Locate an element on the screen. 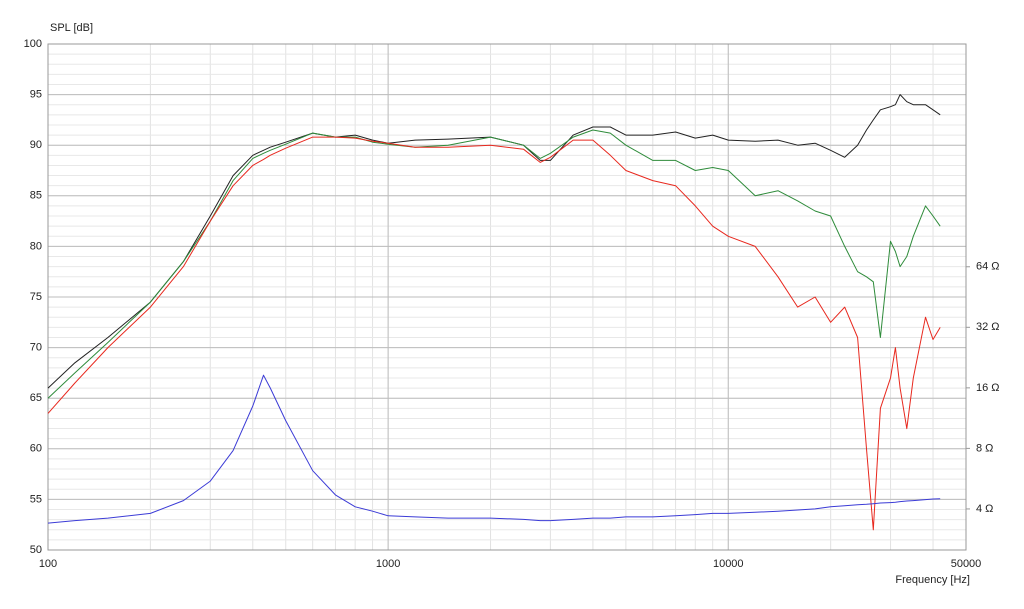  y-tick-label: 55 is located at coordinates (36, 499).